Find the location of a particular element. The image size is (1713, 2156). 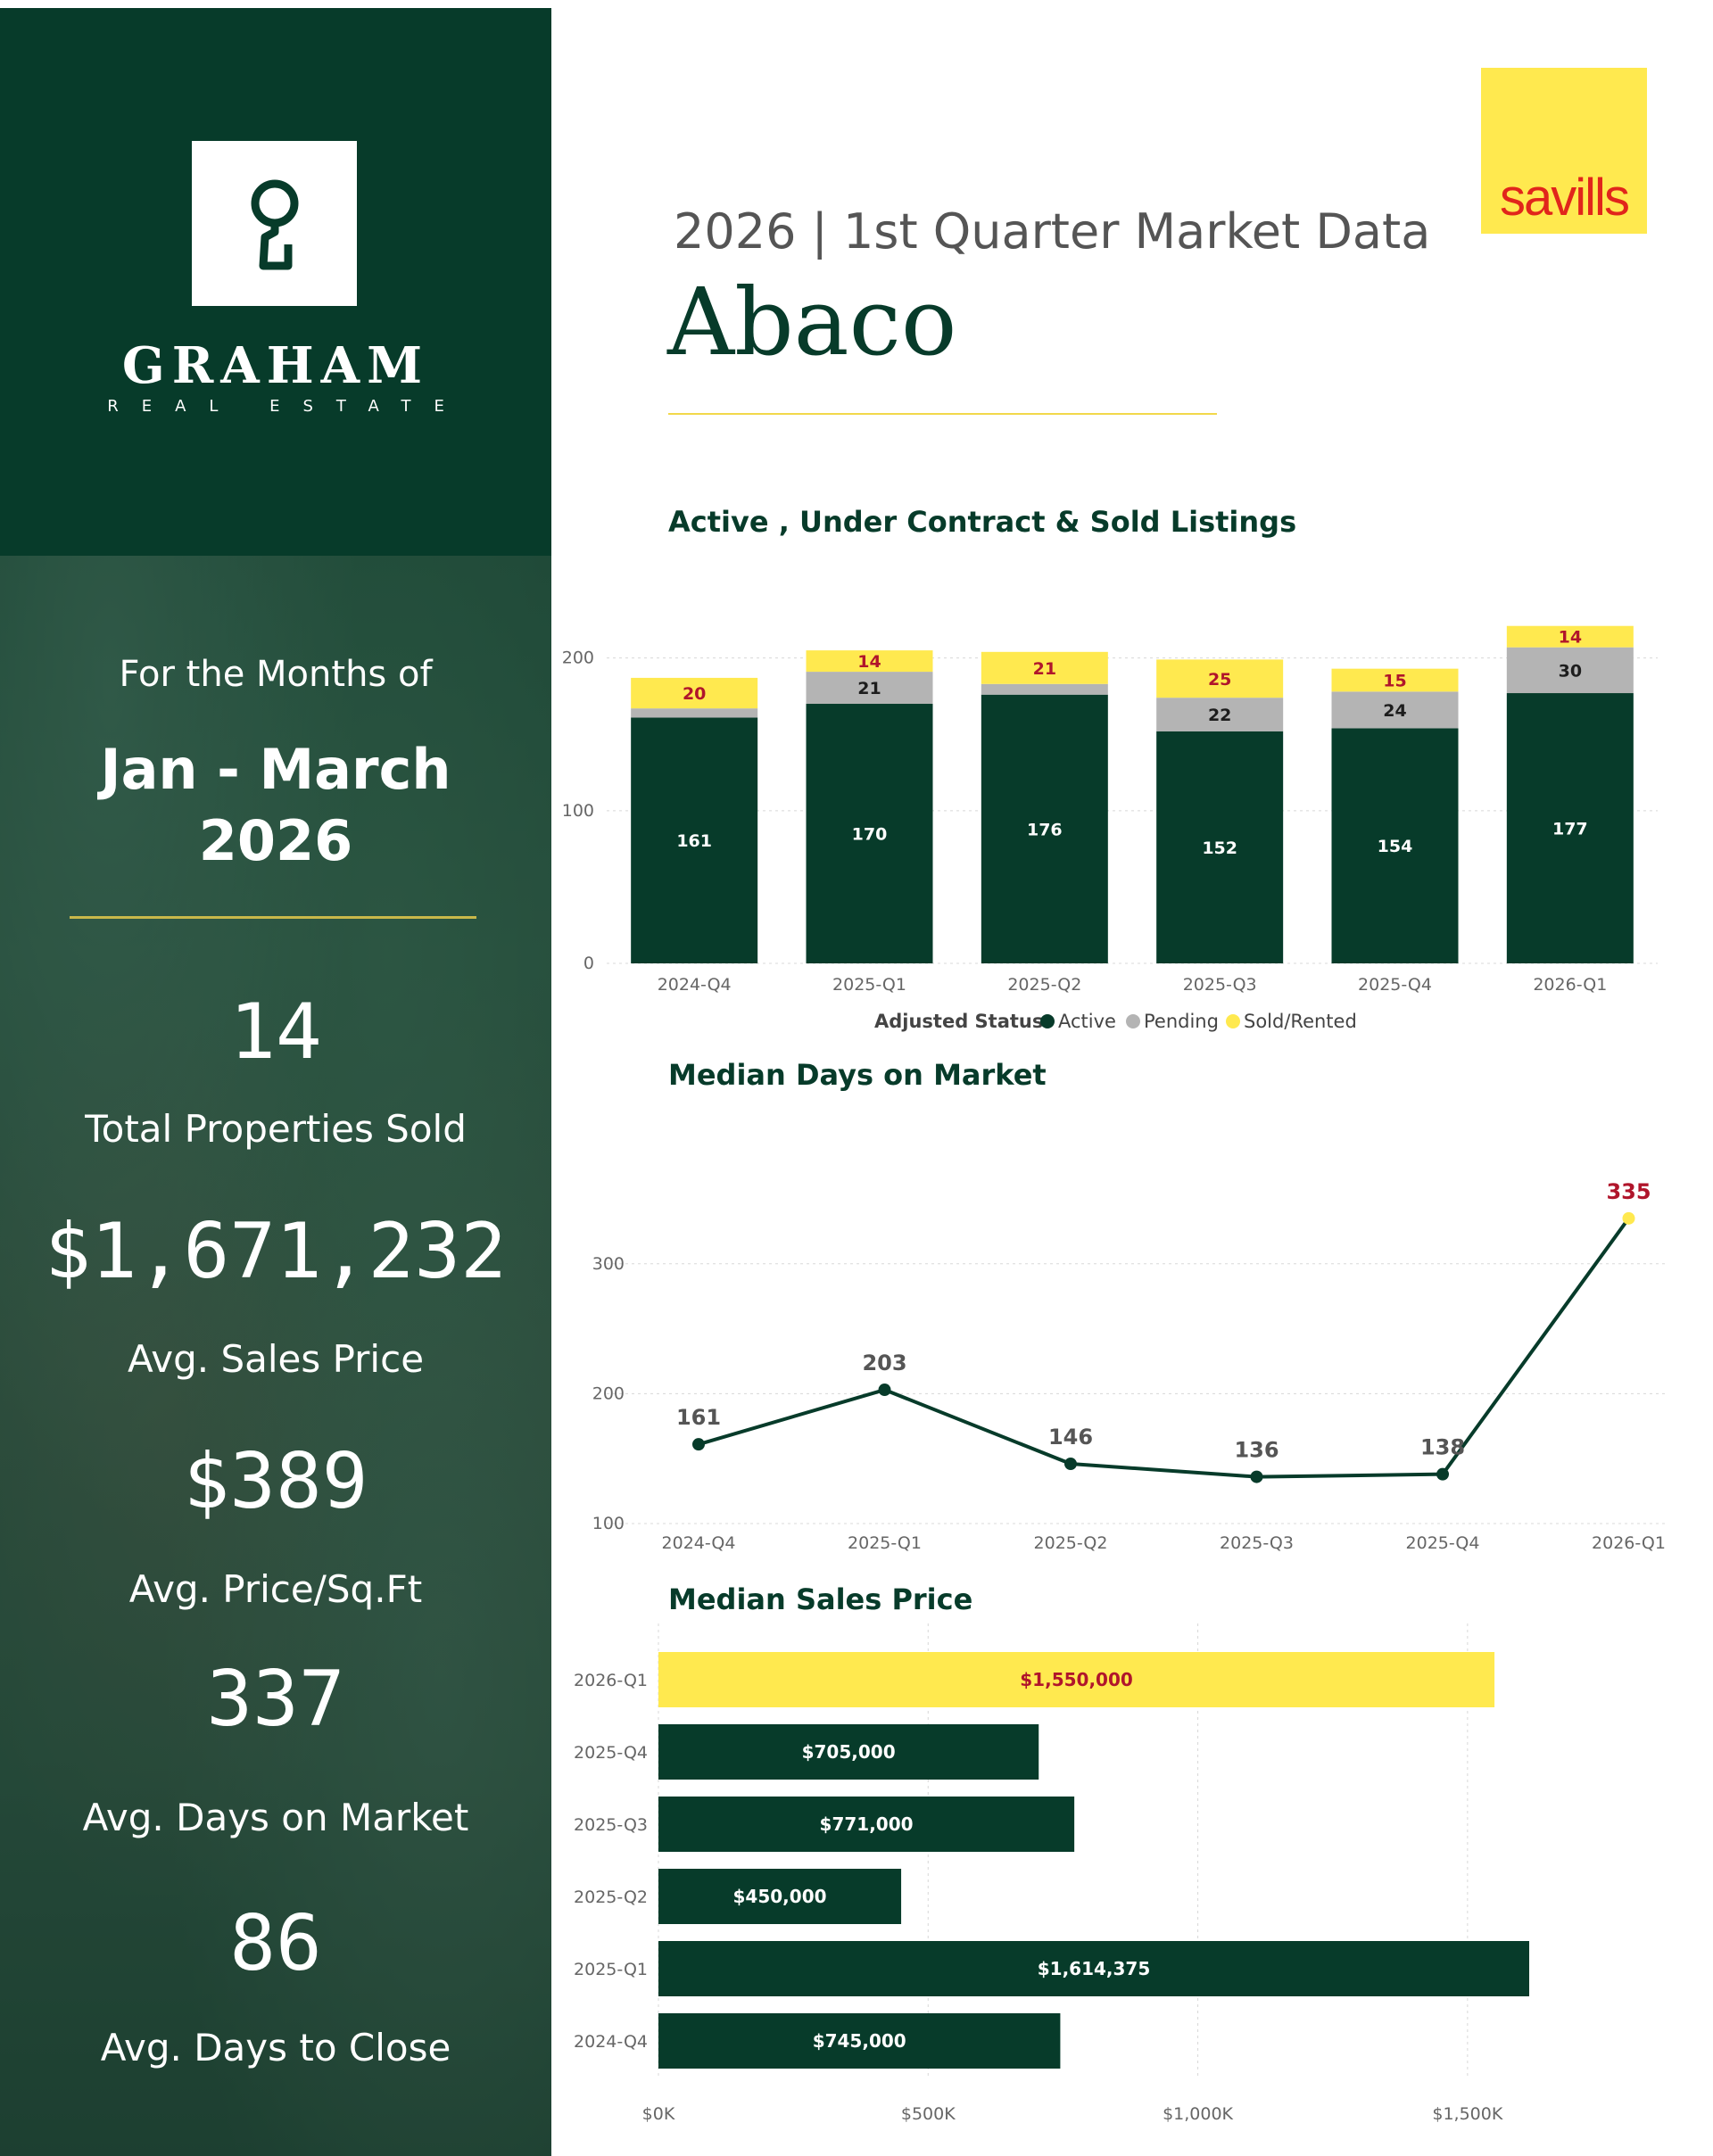

listings-chart-title: Active , Under Contract & Sold Listings is located at coordinates (982, 522).